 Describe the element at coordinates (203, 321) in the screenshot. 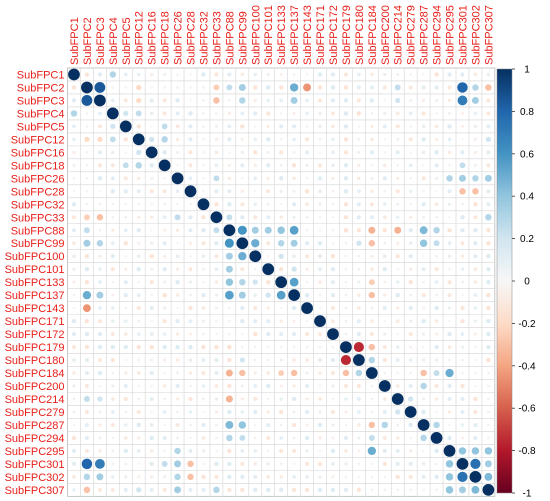

I see `corr-circle-SubFPC171-SubFPC32` at that location.